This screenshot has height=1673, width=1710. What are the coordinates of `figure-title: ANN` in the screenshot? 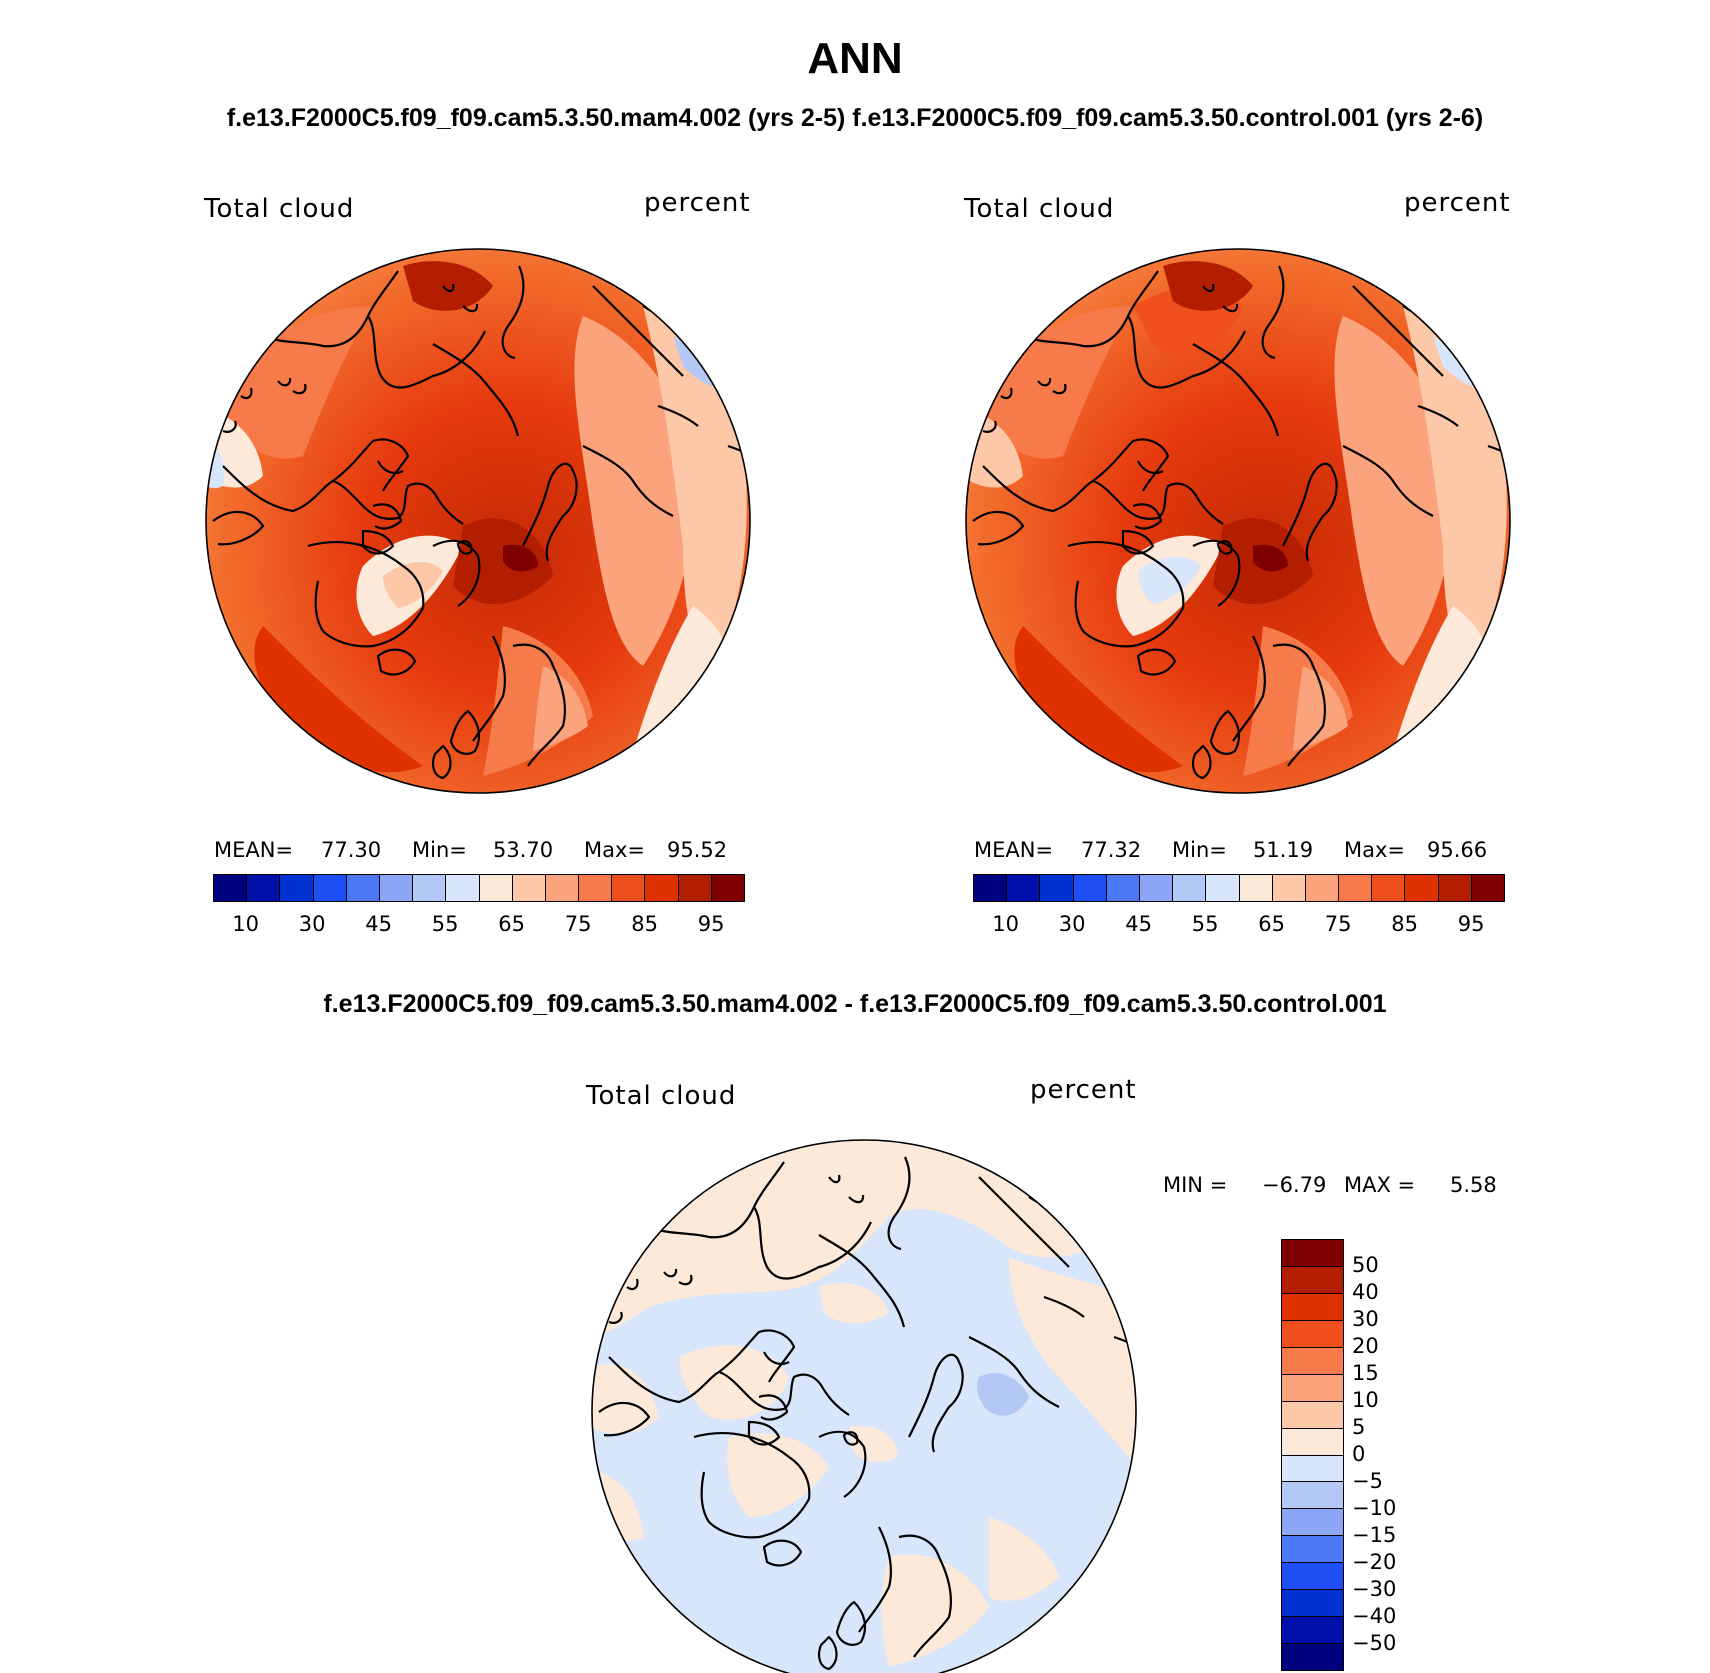 It's located at (855, 58).